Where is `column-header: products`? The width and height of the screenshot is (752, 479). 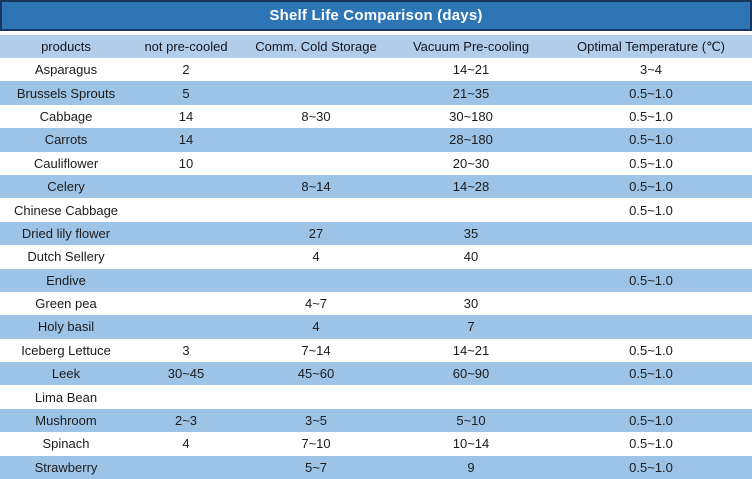
column-header: products is located at coordinates (66, 46).